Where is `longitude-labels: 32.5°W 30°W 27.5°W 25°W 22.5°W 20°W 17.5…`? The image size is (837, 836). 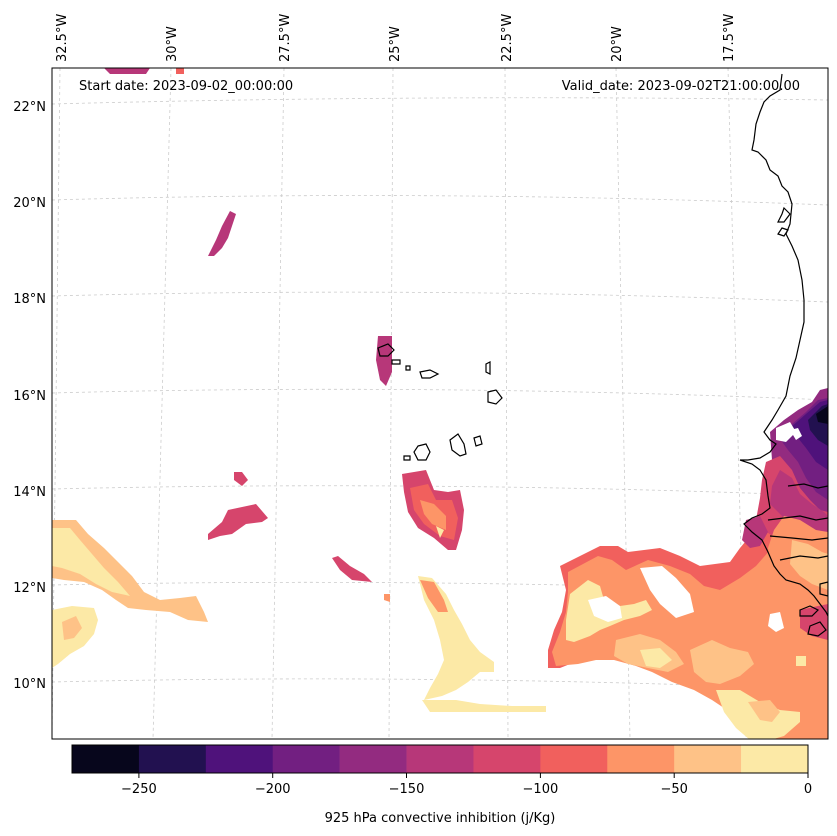 longitude-labels: 32.5°W 30°W 27.5°W 25°W 22.5°W 20°W 17.5… is located at coordinates (396, 38).